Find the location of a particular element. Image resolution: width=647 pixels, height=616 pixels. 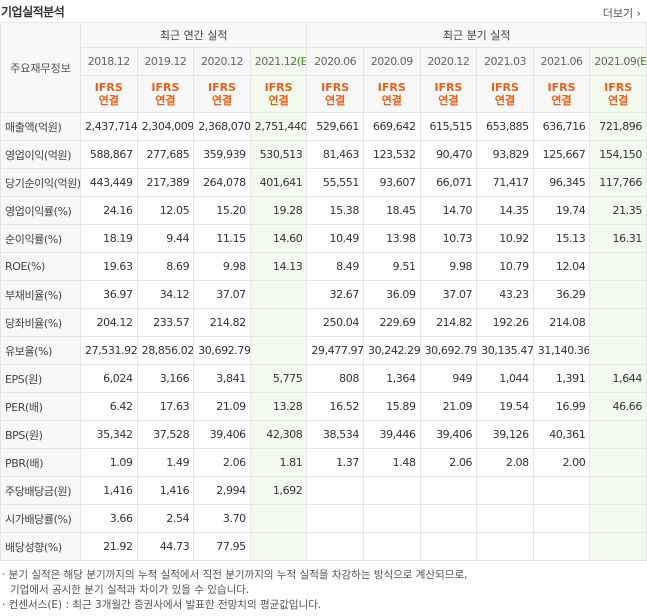

row-label: 부채비율(%) is located at coordinates (40, 294).